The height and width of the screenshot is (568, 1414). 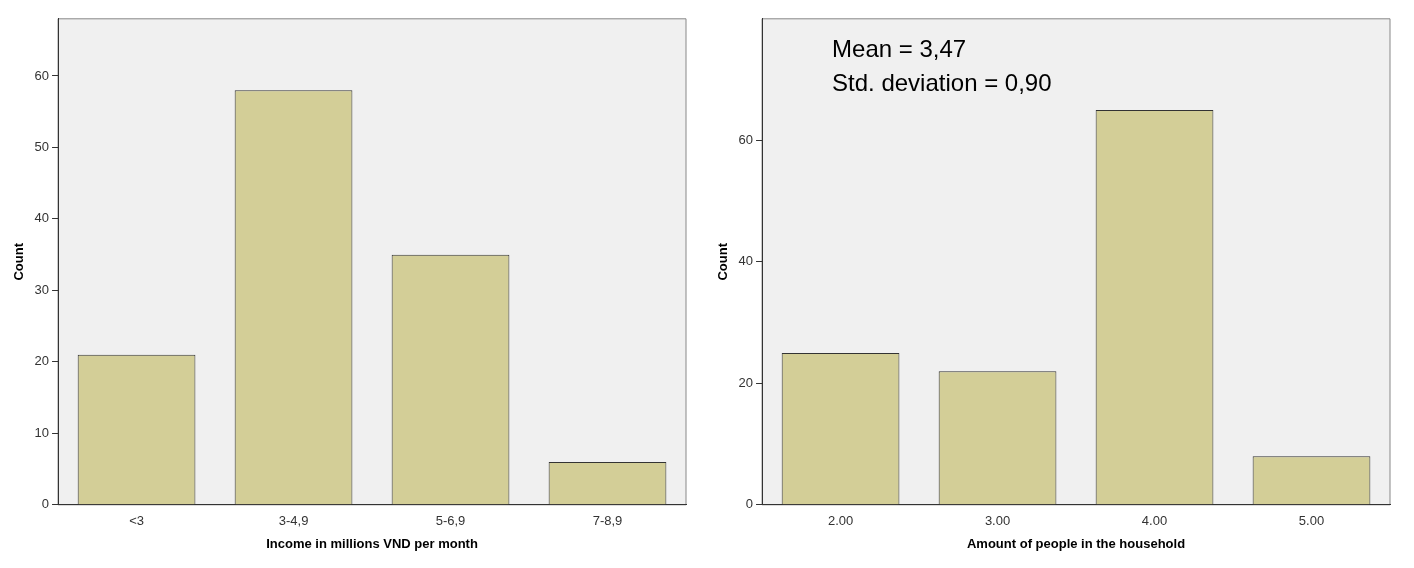 I want to click on x-tick-label: 4.00, so click(x=1154, y=521).